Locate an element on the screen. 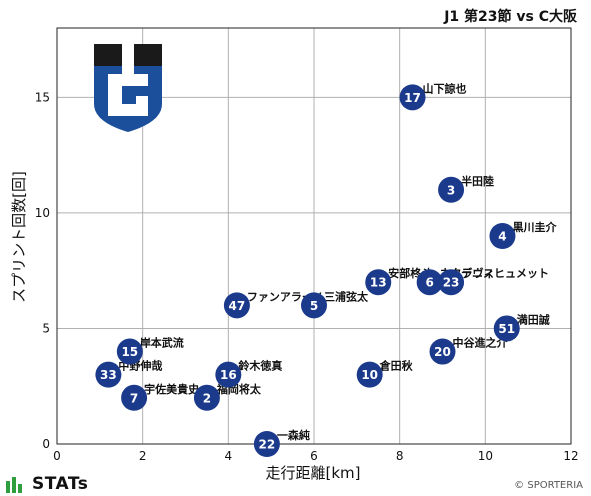 Image resolution: width=591 pixels, height=496 pixels. stats-logo: STATs is located at coordinates (47, 484).